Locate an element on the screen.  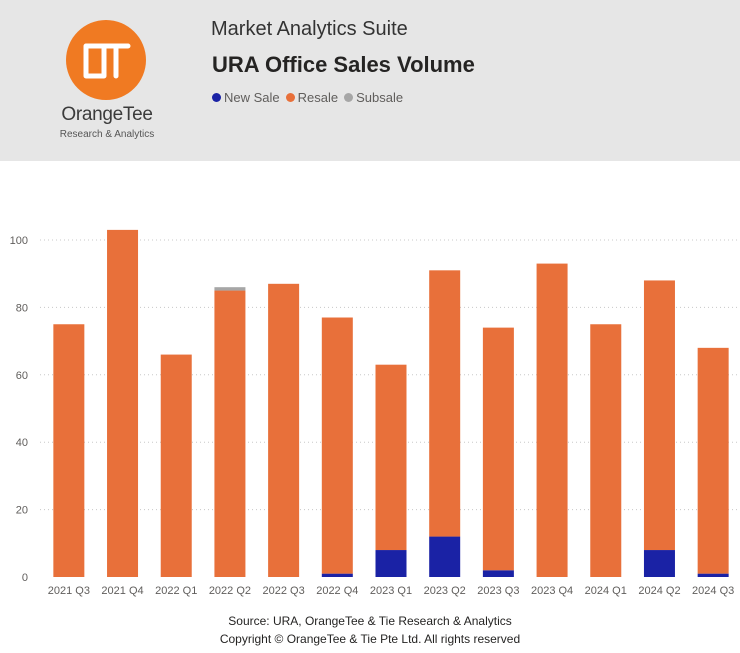
x-tick-label: 2023 Q4 is located at coordinates (552, 591).